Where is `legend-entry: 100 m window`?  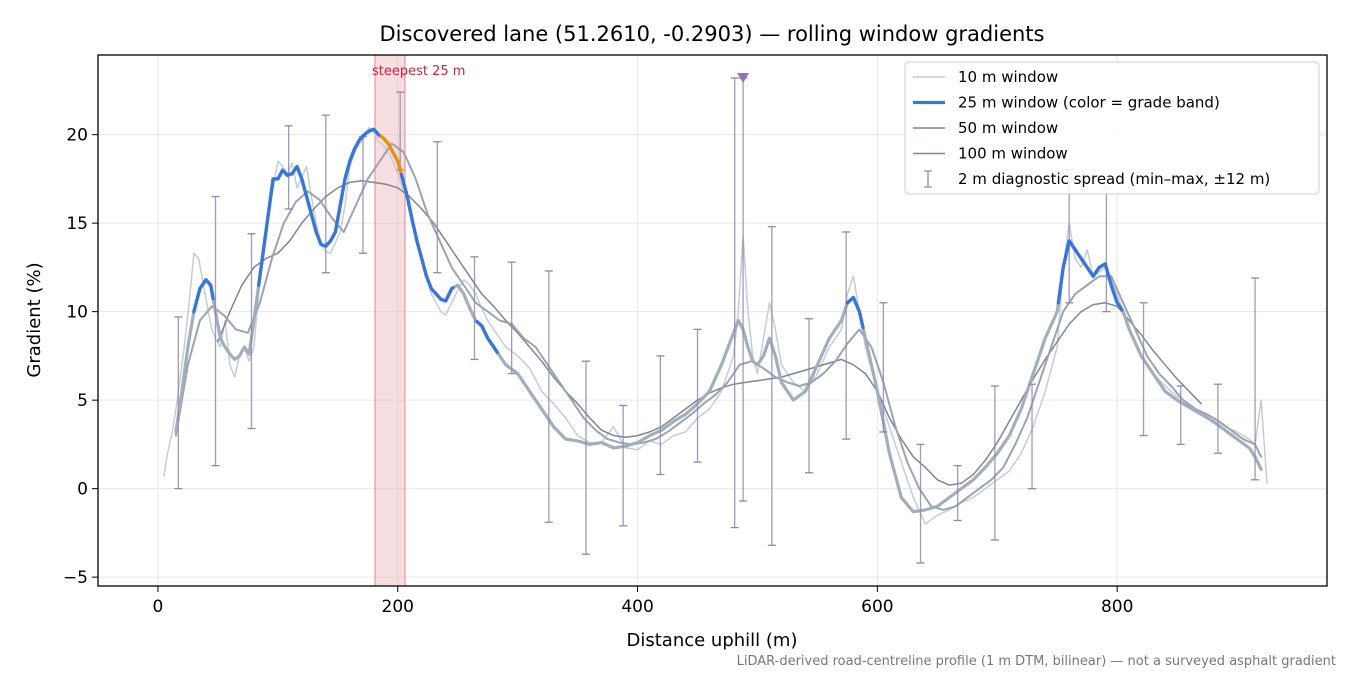 legend-entry: 100 m window is located at coordinates (990, 154).